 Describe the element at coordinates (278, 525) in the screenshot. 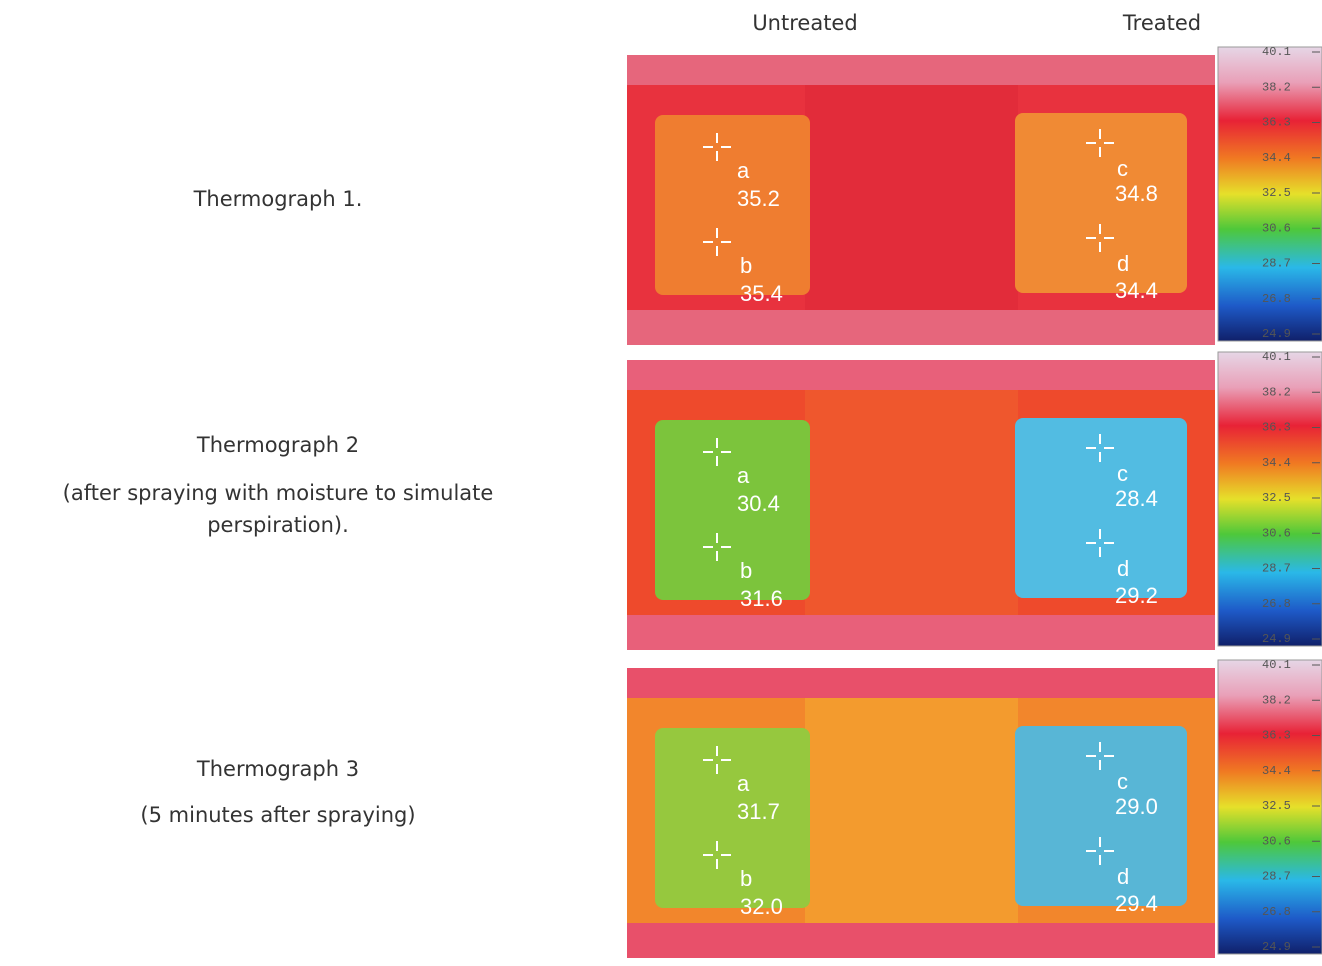

I see `caption: perspiration).` at that location.